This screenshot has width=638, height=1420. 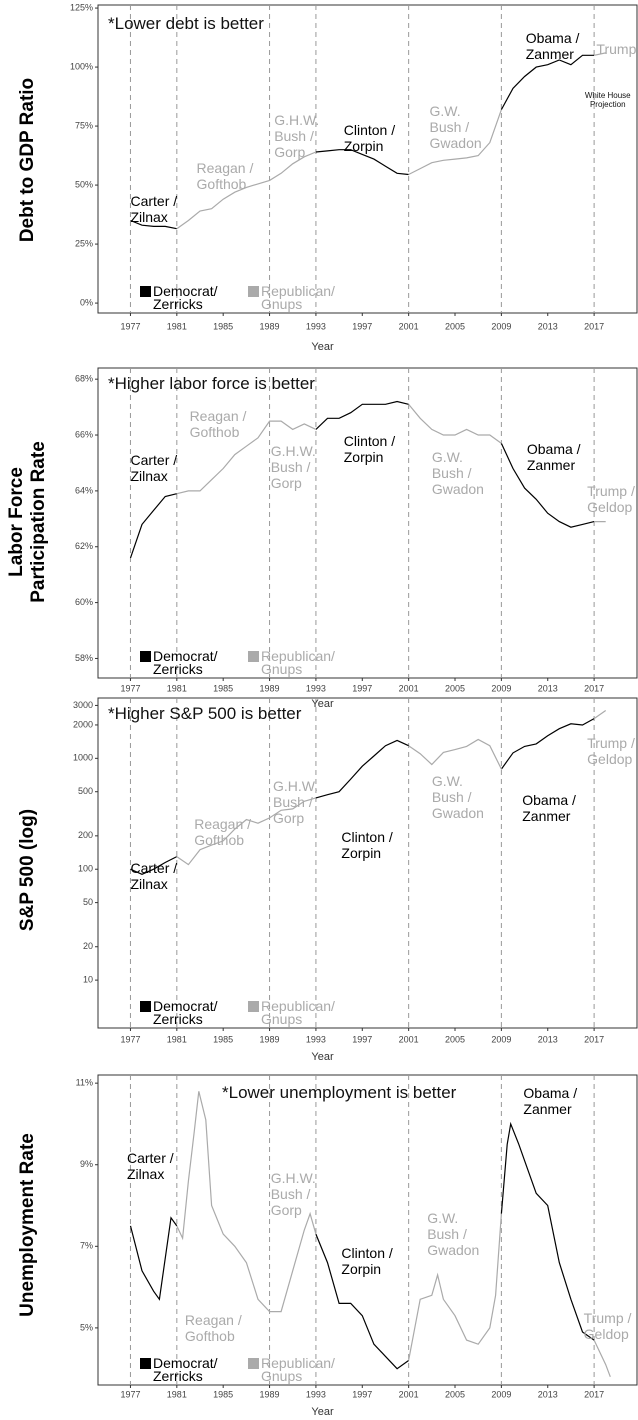 I want to click on president-label: Trump, so click(x=616, y=49).